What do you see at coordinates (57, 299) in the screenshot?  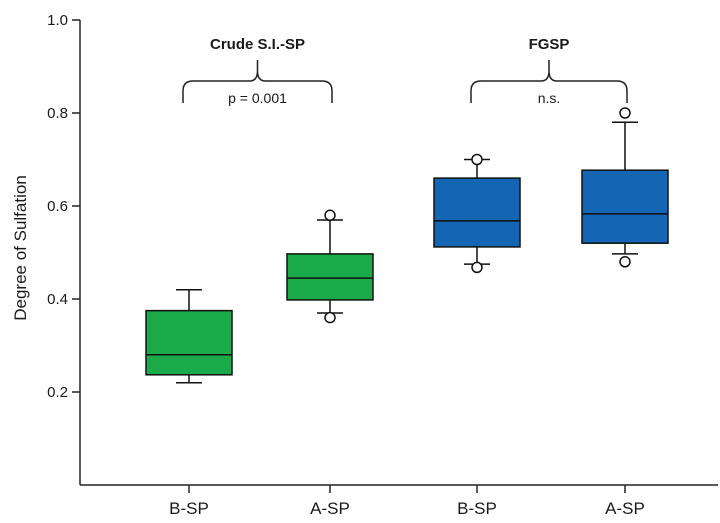 I see `y-tick-label: 0.4` at bounding box center [57, 299].